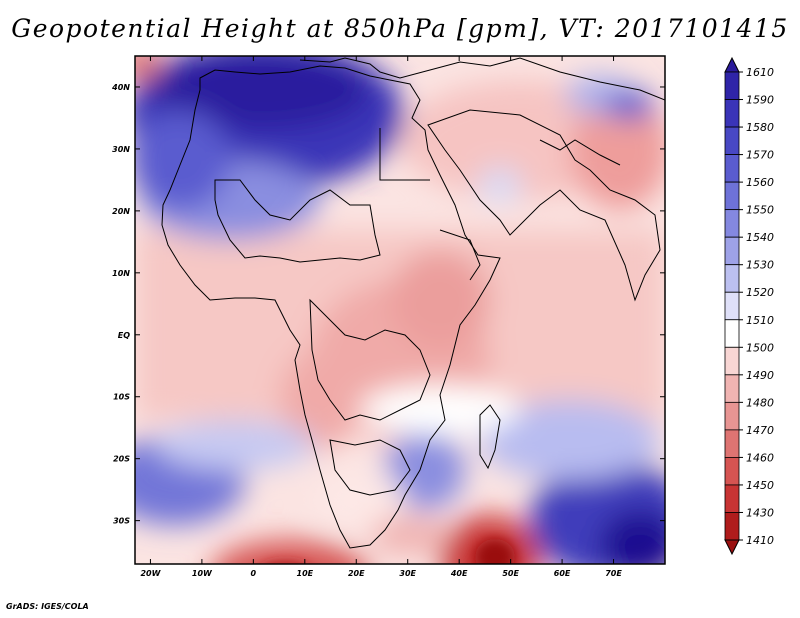  Describe the element at coordinates (121, 459) in the screenshot. I see `y-tick-label: 20S` at that location.